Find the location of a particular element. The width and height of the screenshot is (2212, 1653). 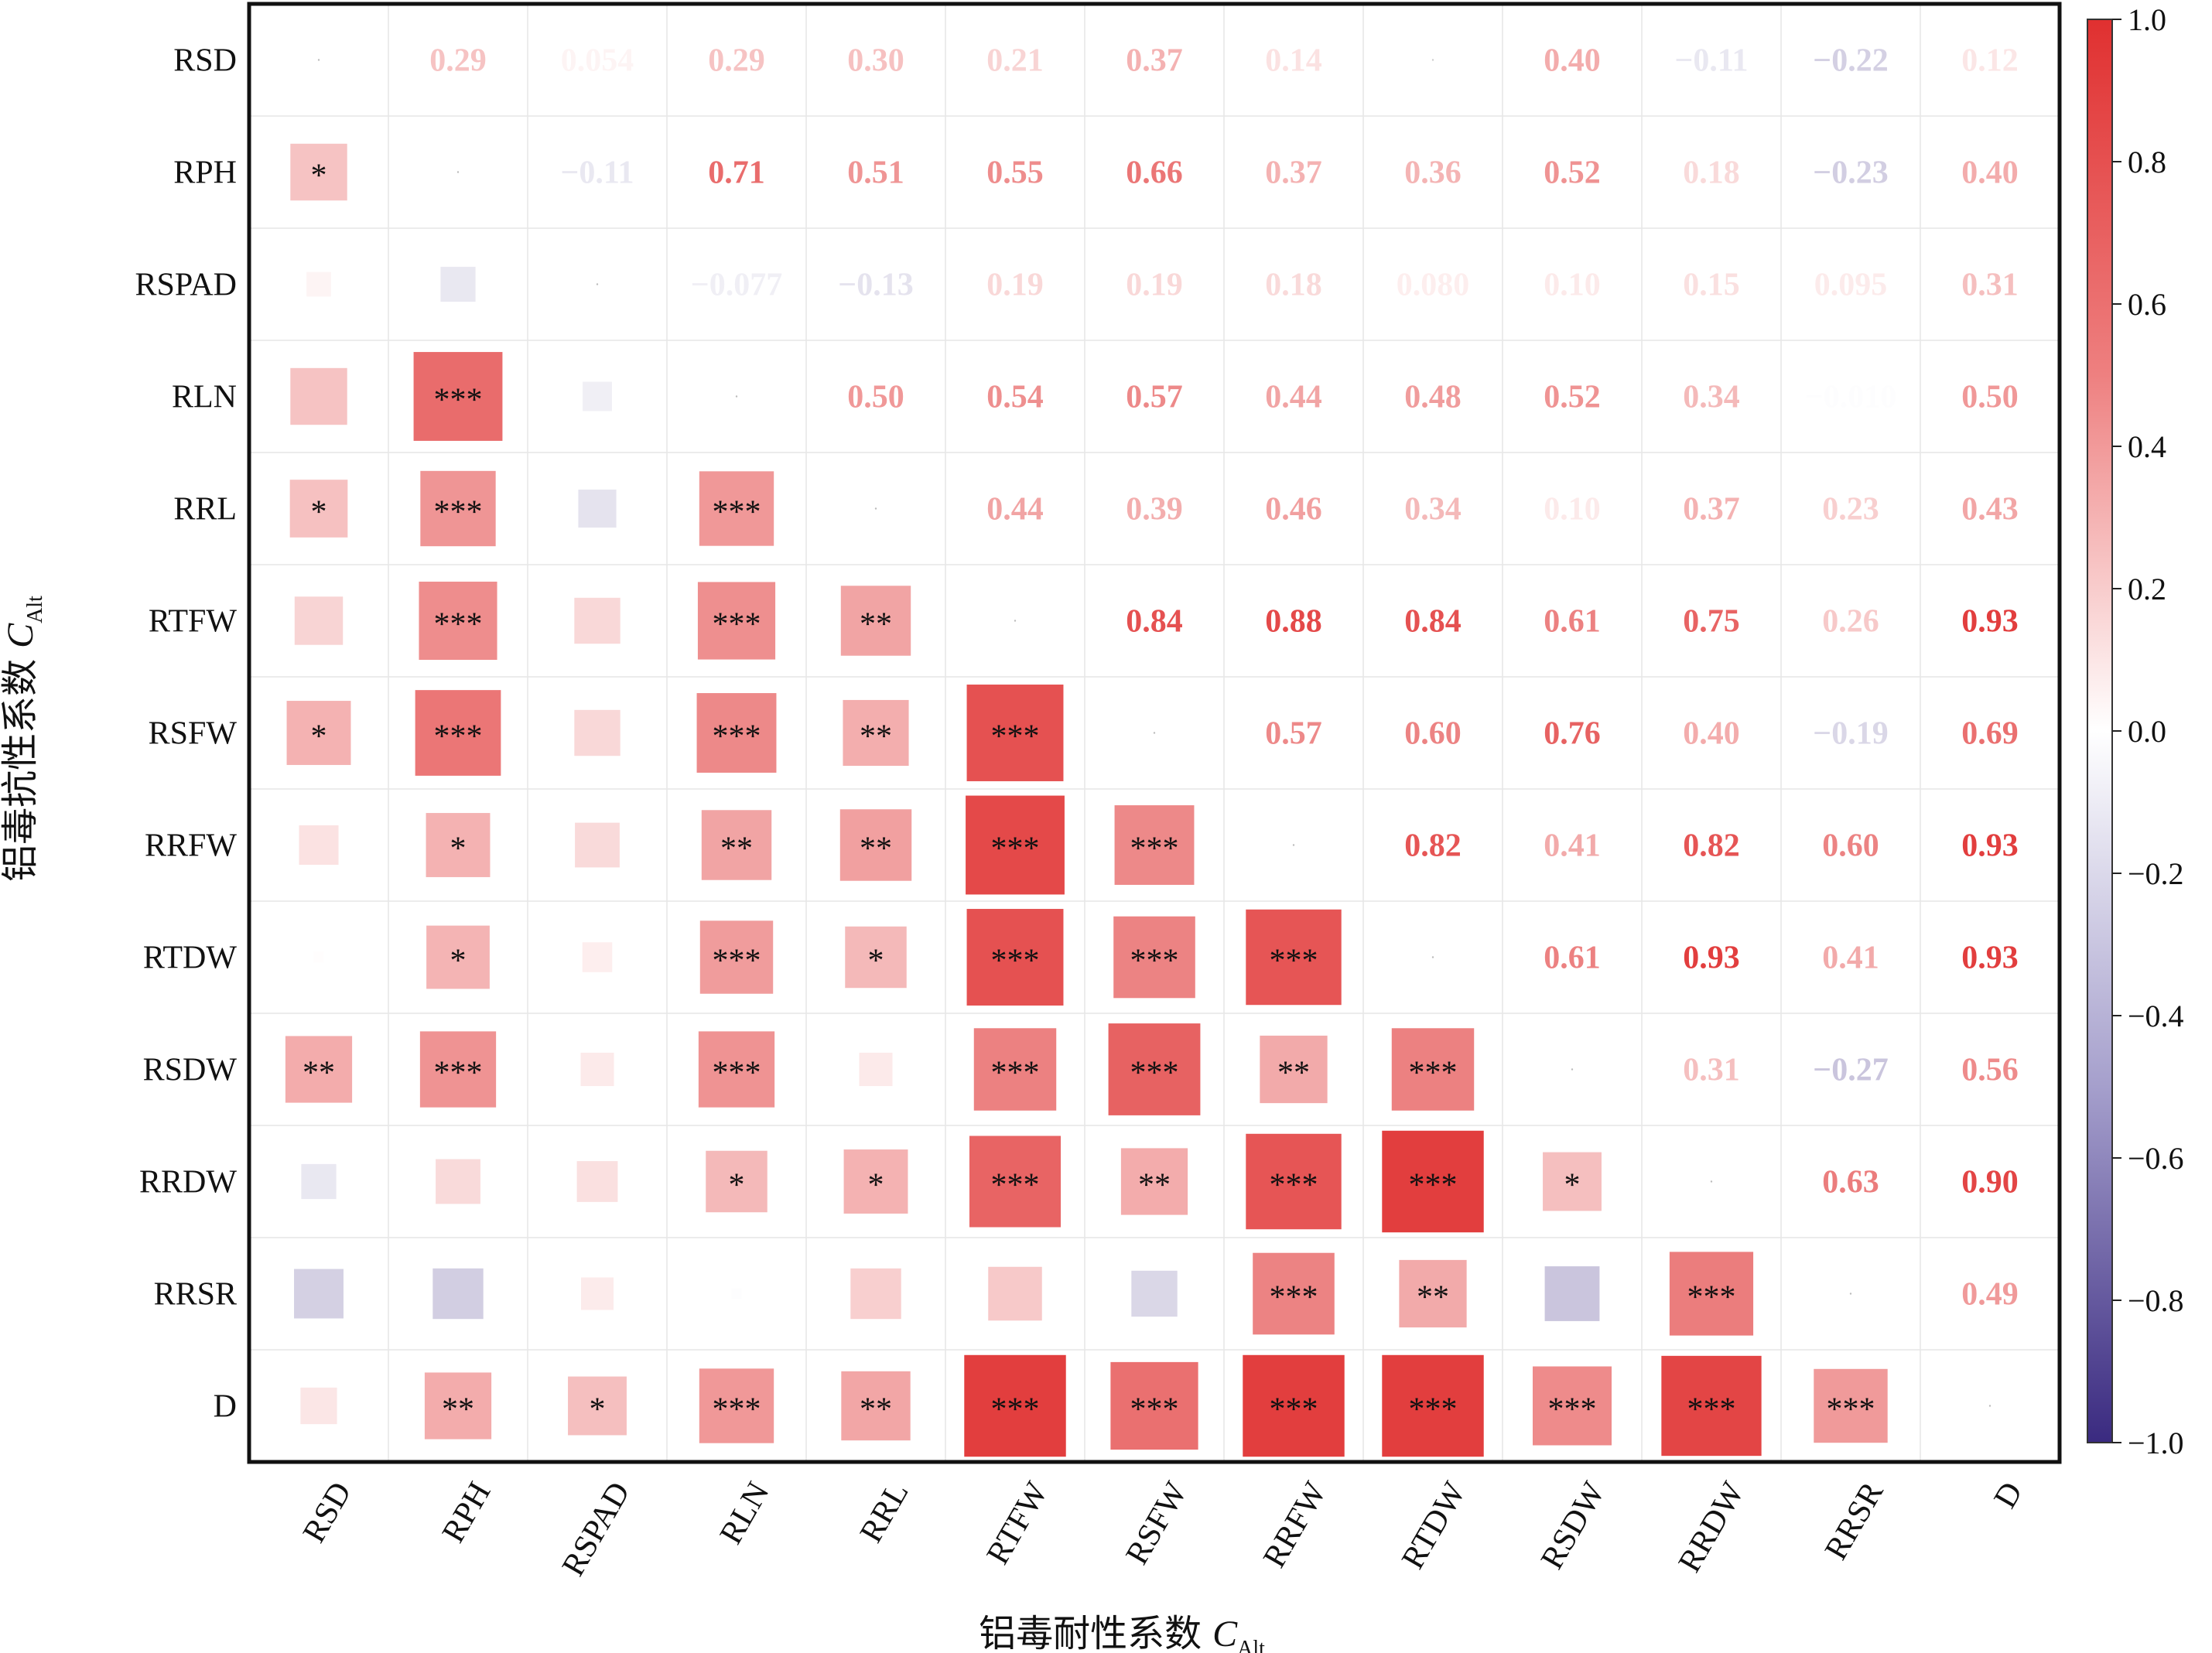

y-tick-label: RTDW is located at coordinates (190, 958).